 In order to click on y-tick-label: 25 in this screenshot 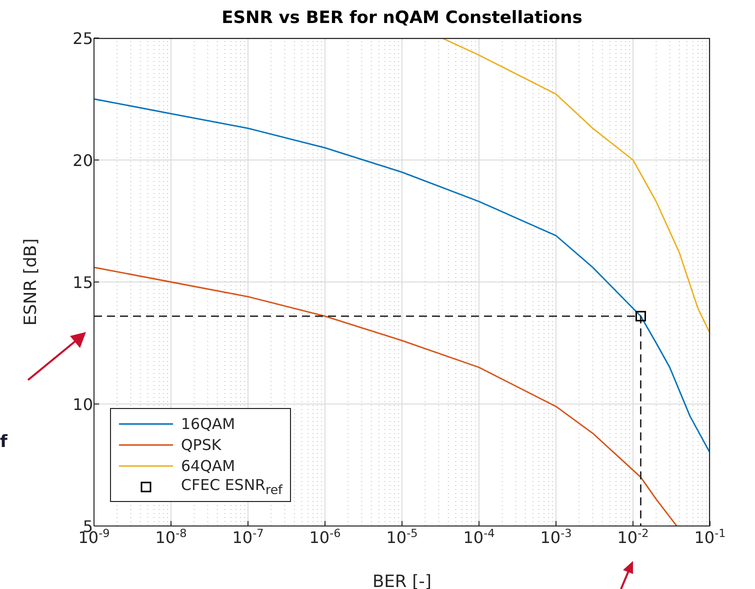, I will do `click(82, 38)`.